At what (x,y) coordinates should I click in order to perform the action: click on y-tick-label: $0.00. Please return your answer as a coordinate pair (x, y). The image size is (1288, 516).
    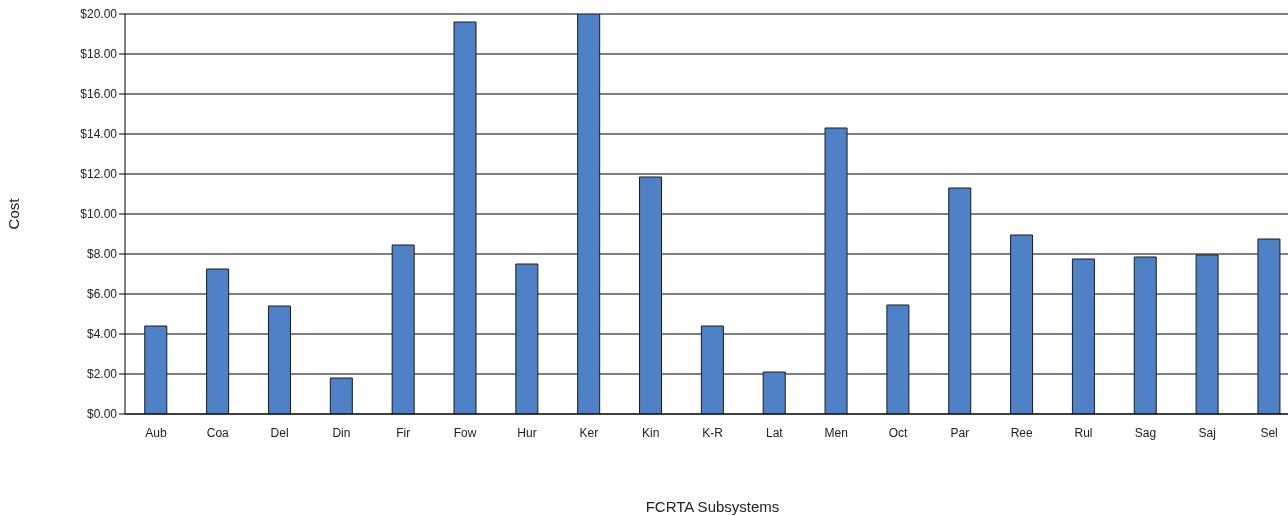
    Looking at the image, I should click on (102, 414).